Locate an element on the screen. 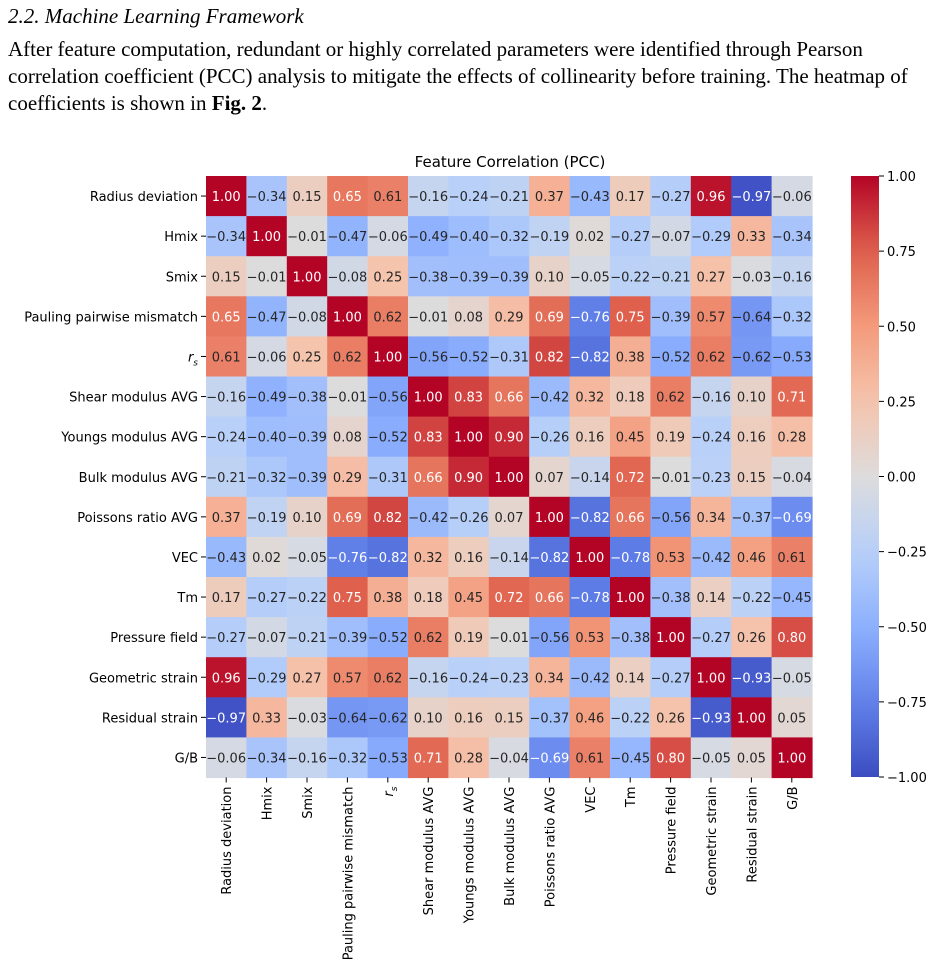 The height and width of the screenshot is (977, 939). cell-value-label: −0.39 is located at coordinates (307, 438).